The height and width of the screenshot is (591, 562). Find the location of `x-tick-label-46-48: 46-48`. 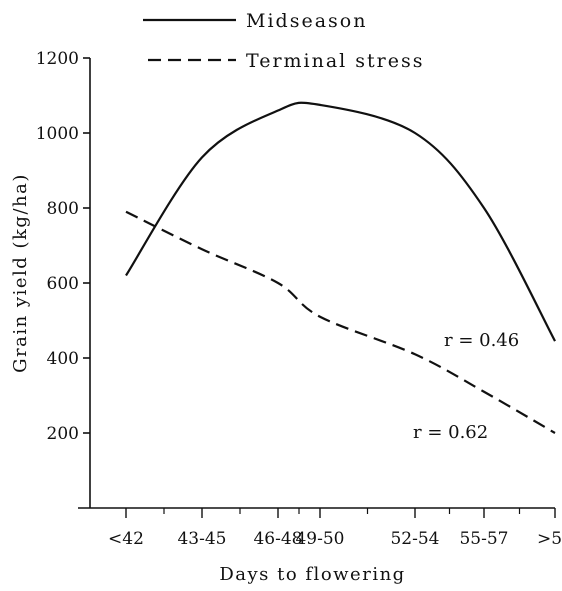

x-tick-label-46-48: 46-48 is located at coordinates (277, 539).